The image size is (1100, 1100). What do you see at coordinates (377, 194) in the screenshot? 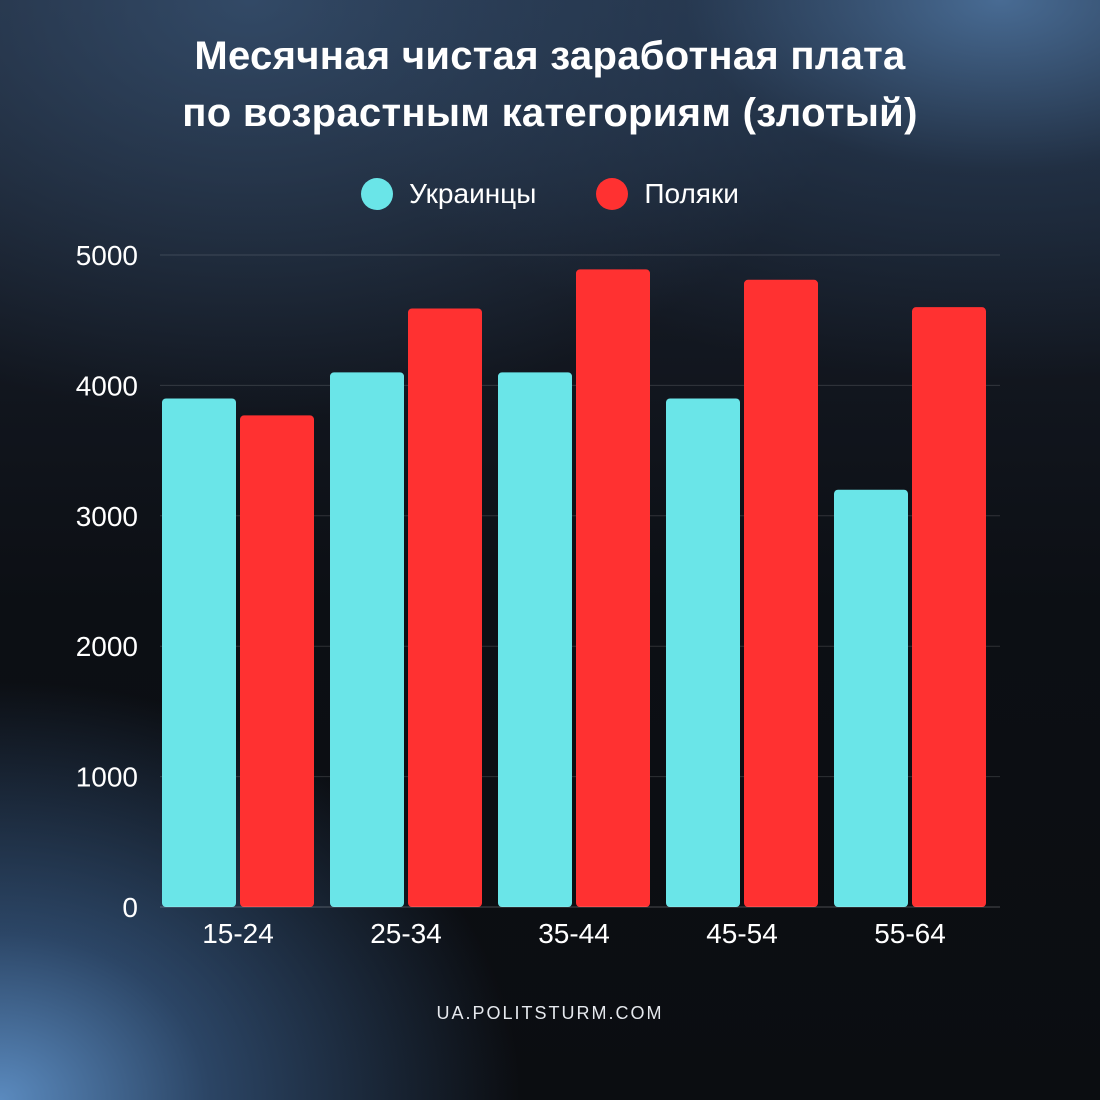
I see `legend-dot-ukrainians` at bounding box center [377, 194].